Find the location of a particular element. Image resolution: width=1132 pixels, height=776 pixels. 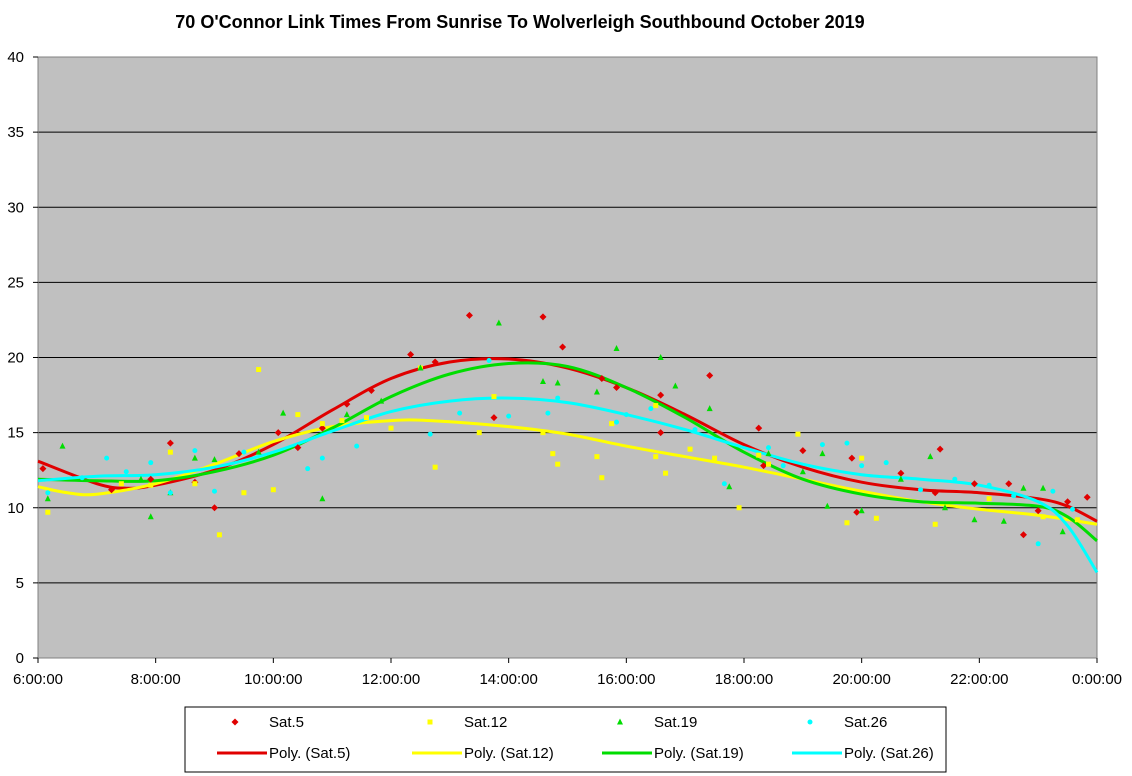

y-tick-label-0: 0 is located at coordinates (20, 658).